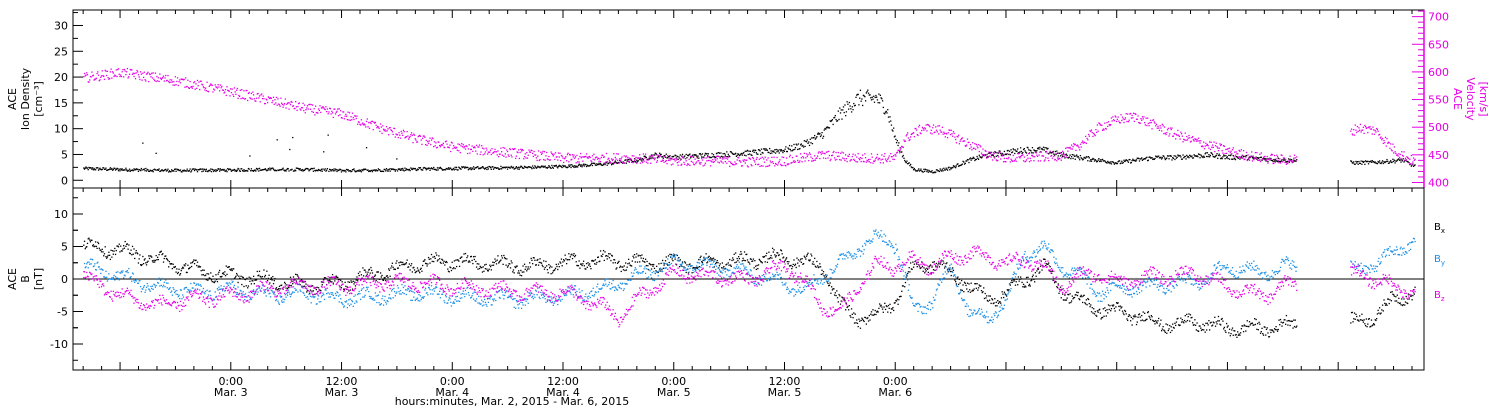 This screenshot has width=1500, height=410. Describe the element at coordinates (61, 77) in the screenshot. I see `top-left-tick-label: 20` at that location.